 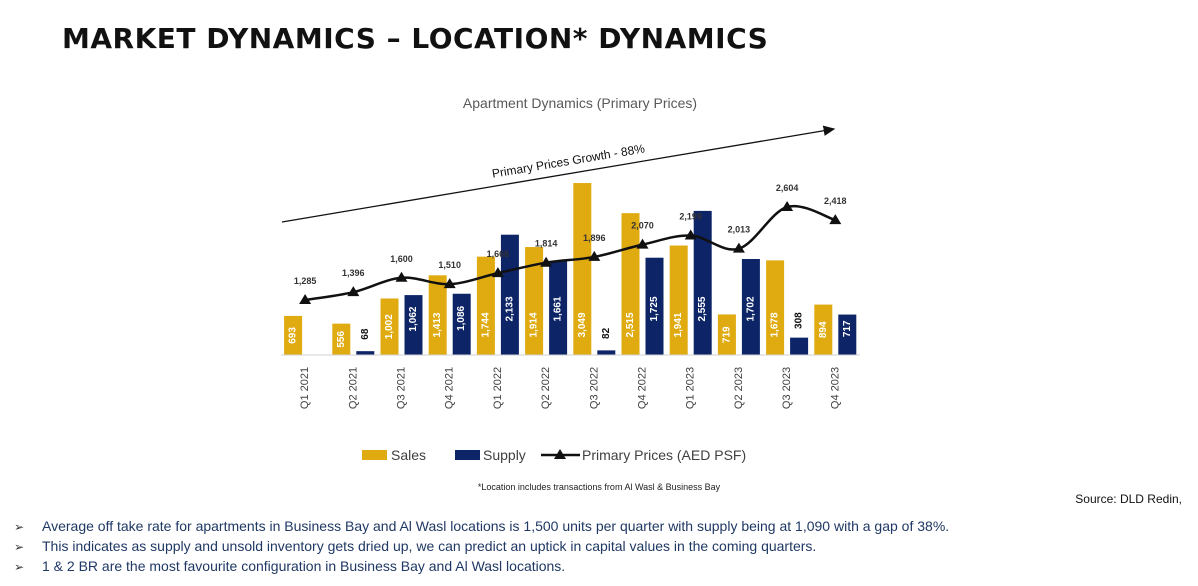 I want to click on legend: Sales Supply Primary Prices (AED PSF), so click(x=554, y=455).